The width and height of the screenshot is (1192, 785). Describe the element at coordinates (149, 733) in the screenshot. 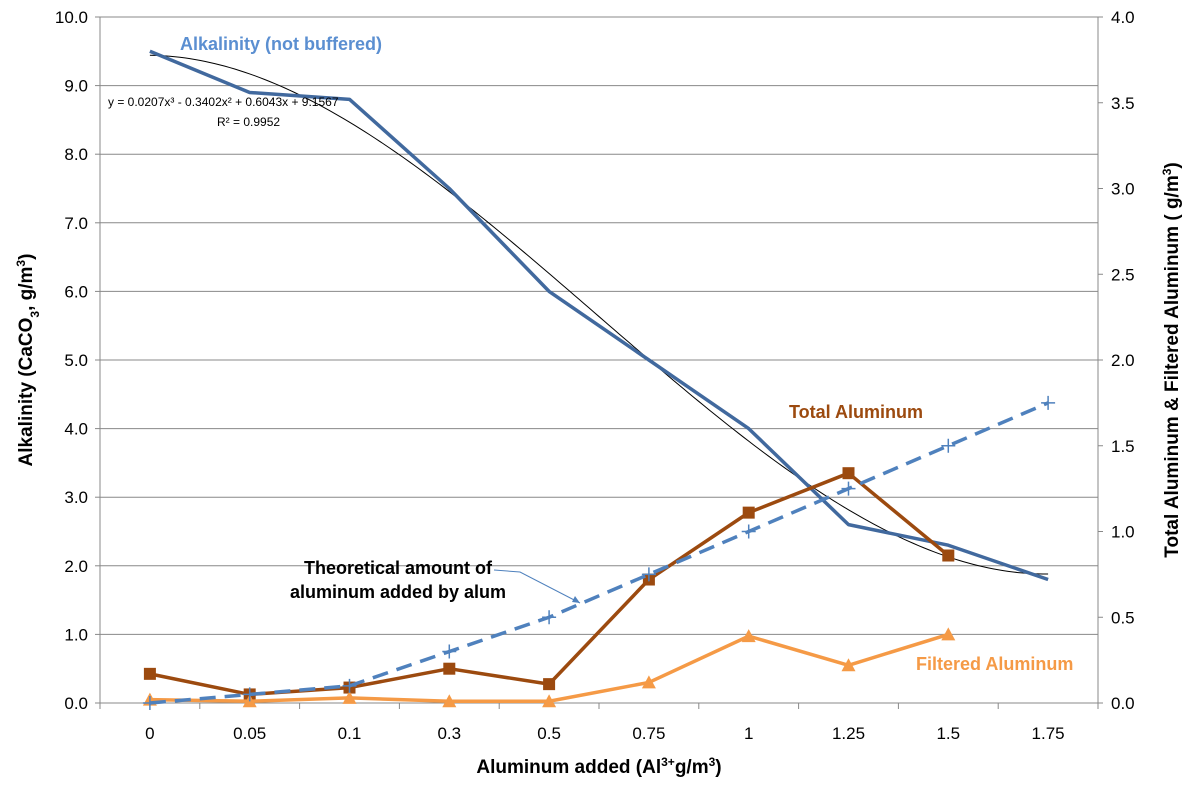

I see `x-tick-label: 0` at that location.